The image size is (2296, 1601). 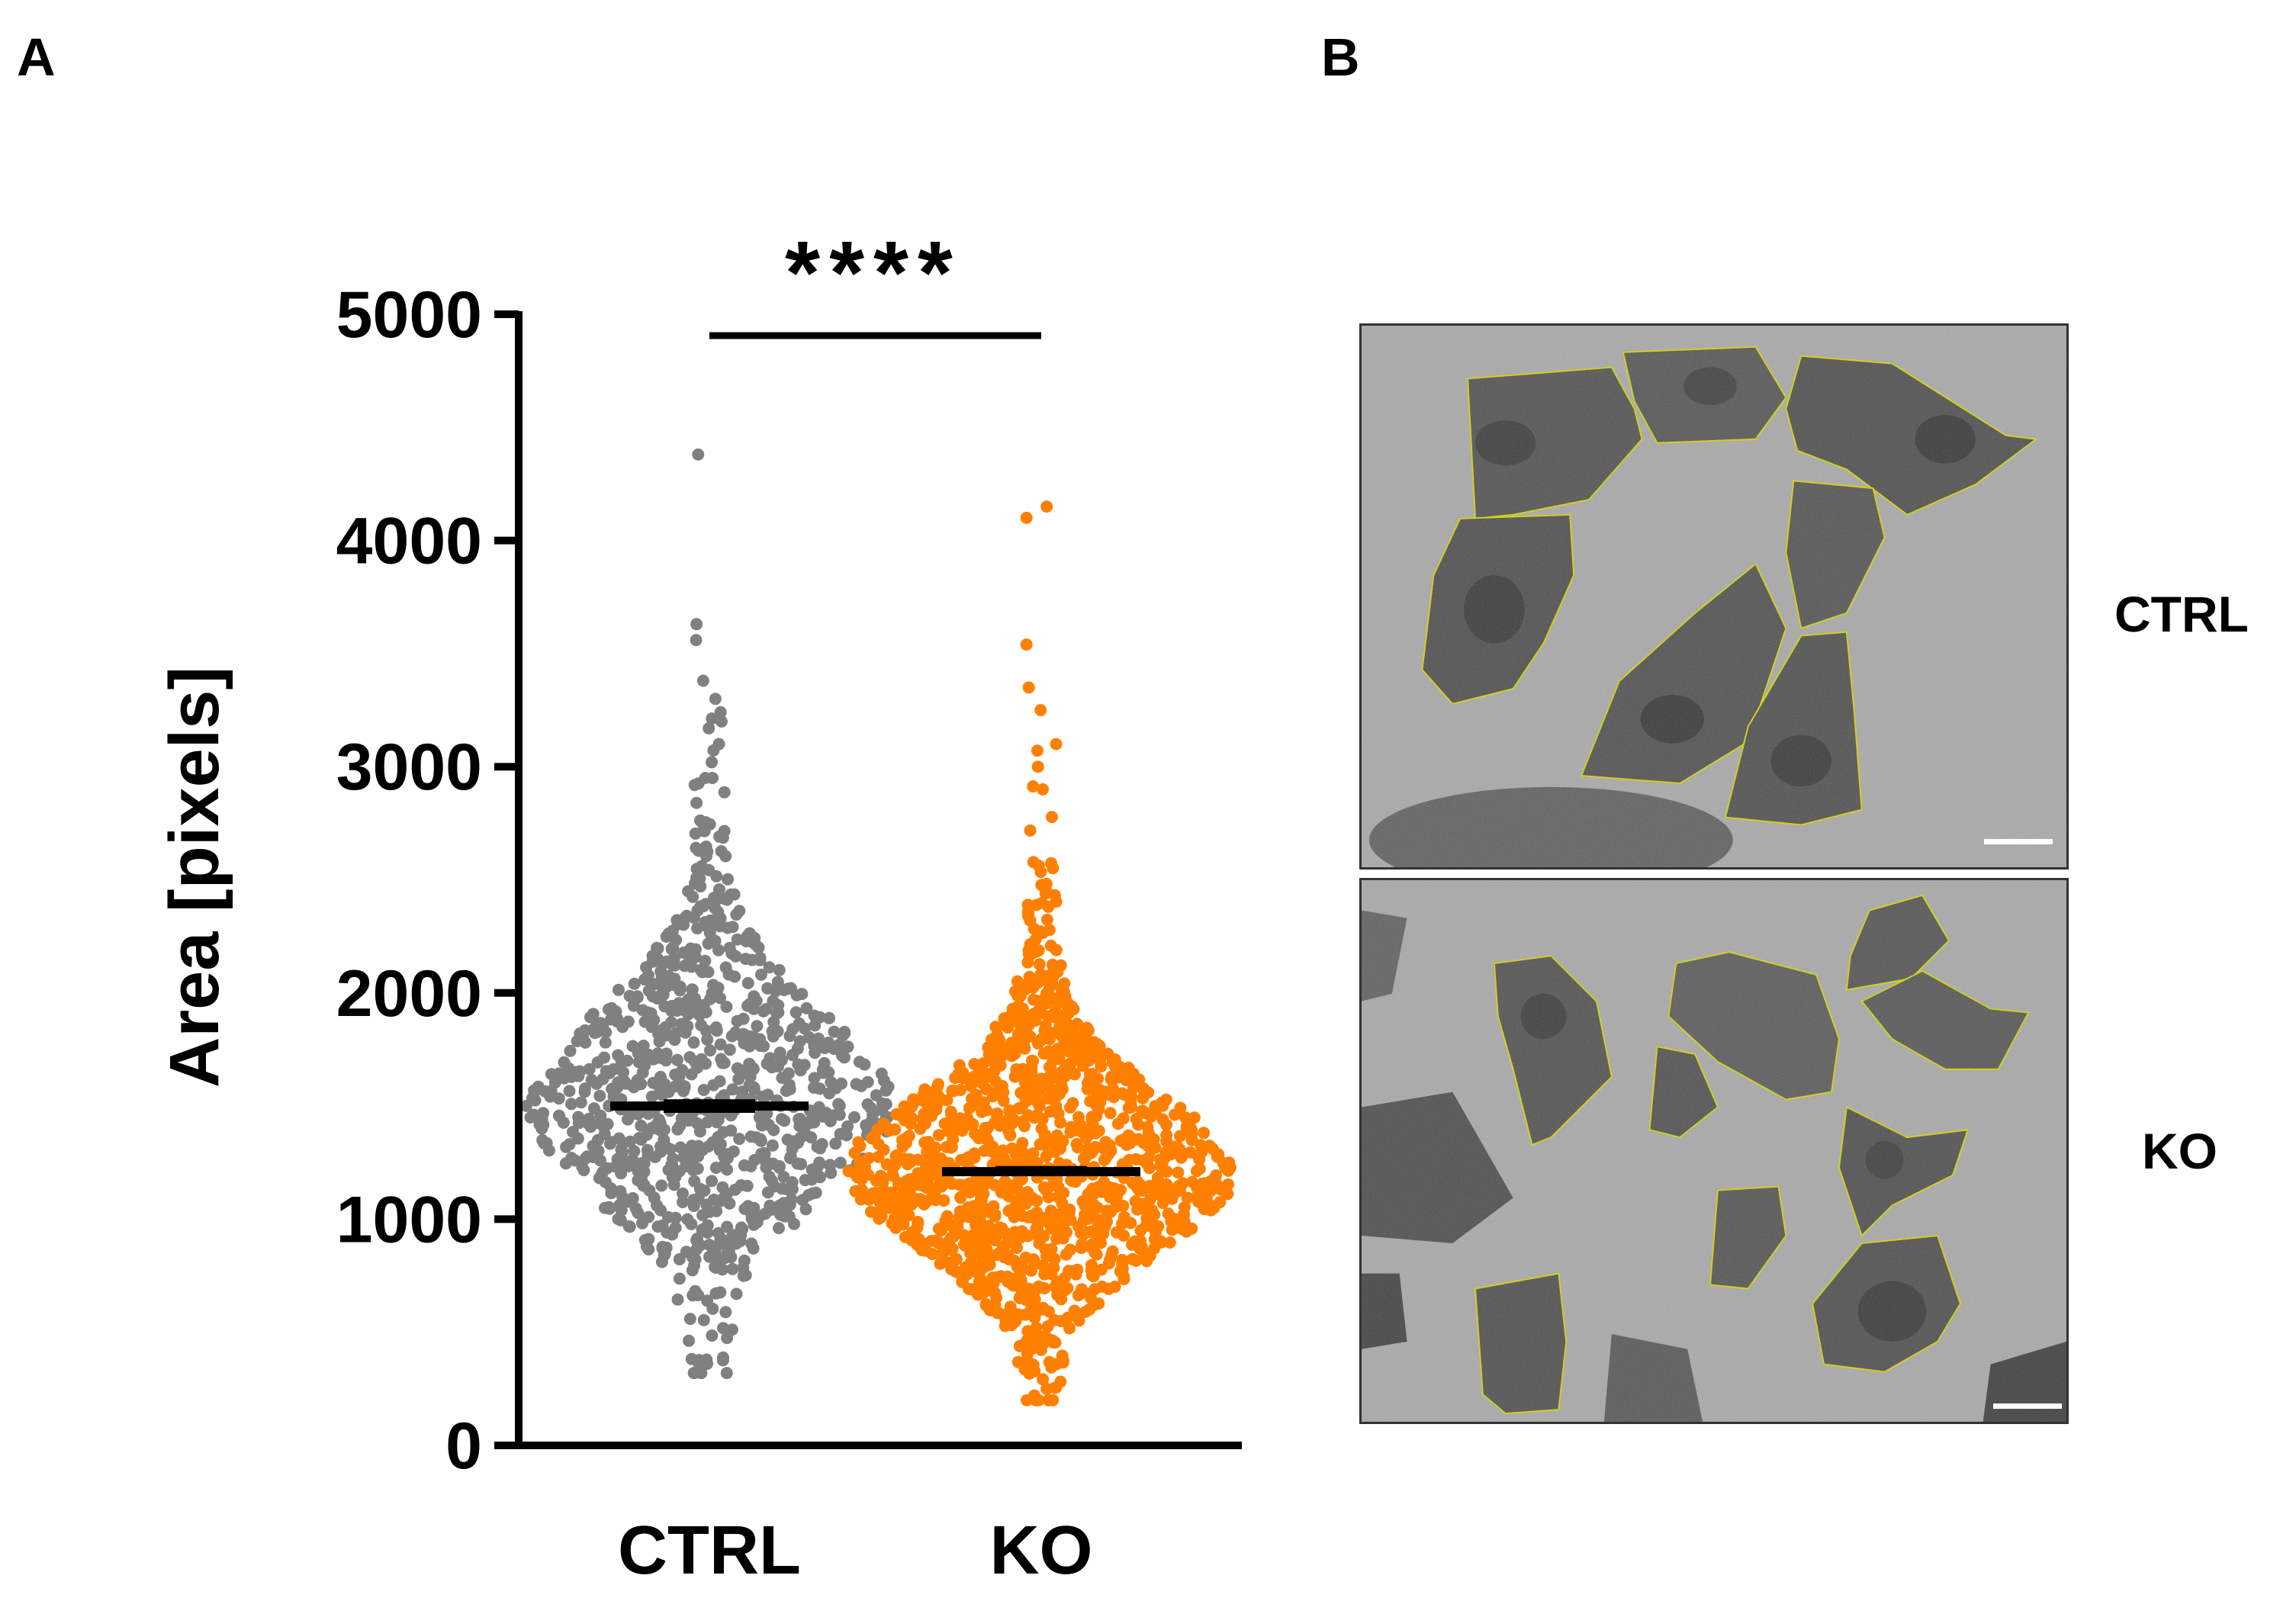 I want to click on y-tick-label: 3000, so click(x=409, y=767).